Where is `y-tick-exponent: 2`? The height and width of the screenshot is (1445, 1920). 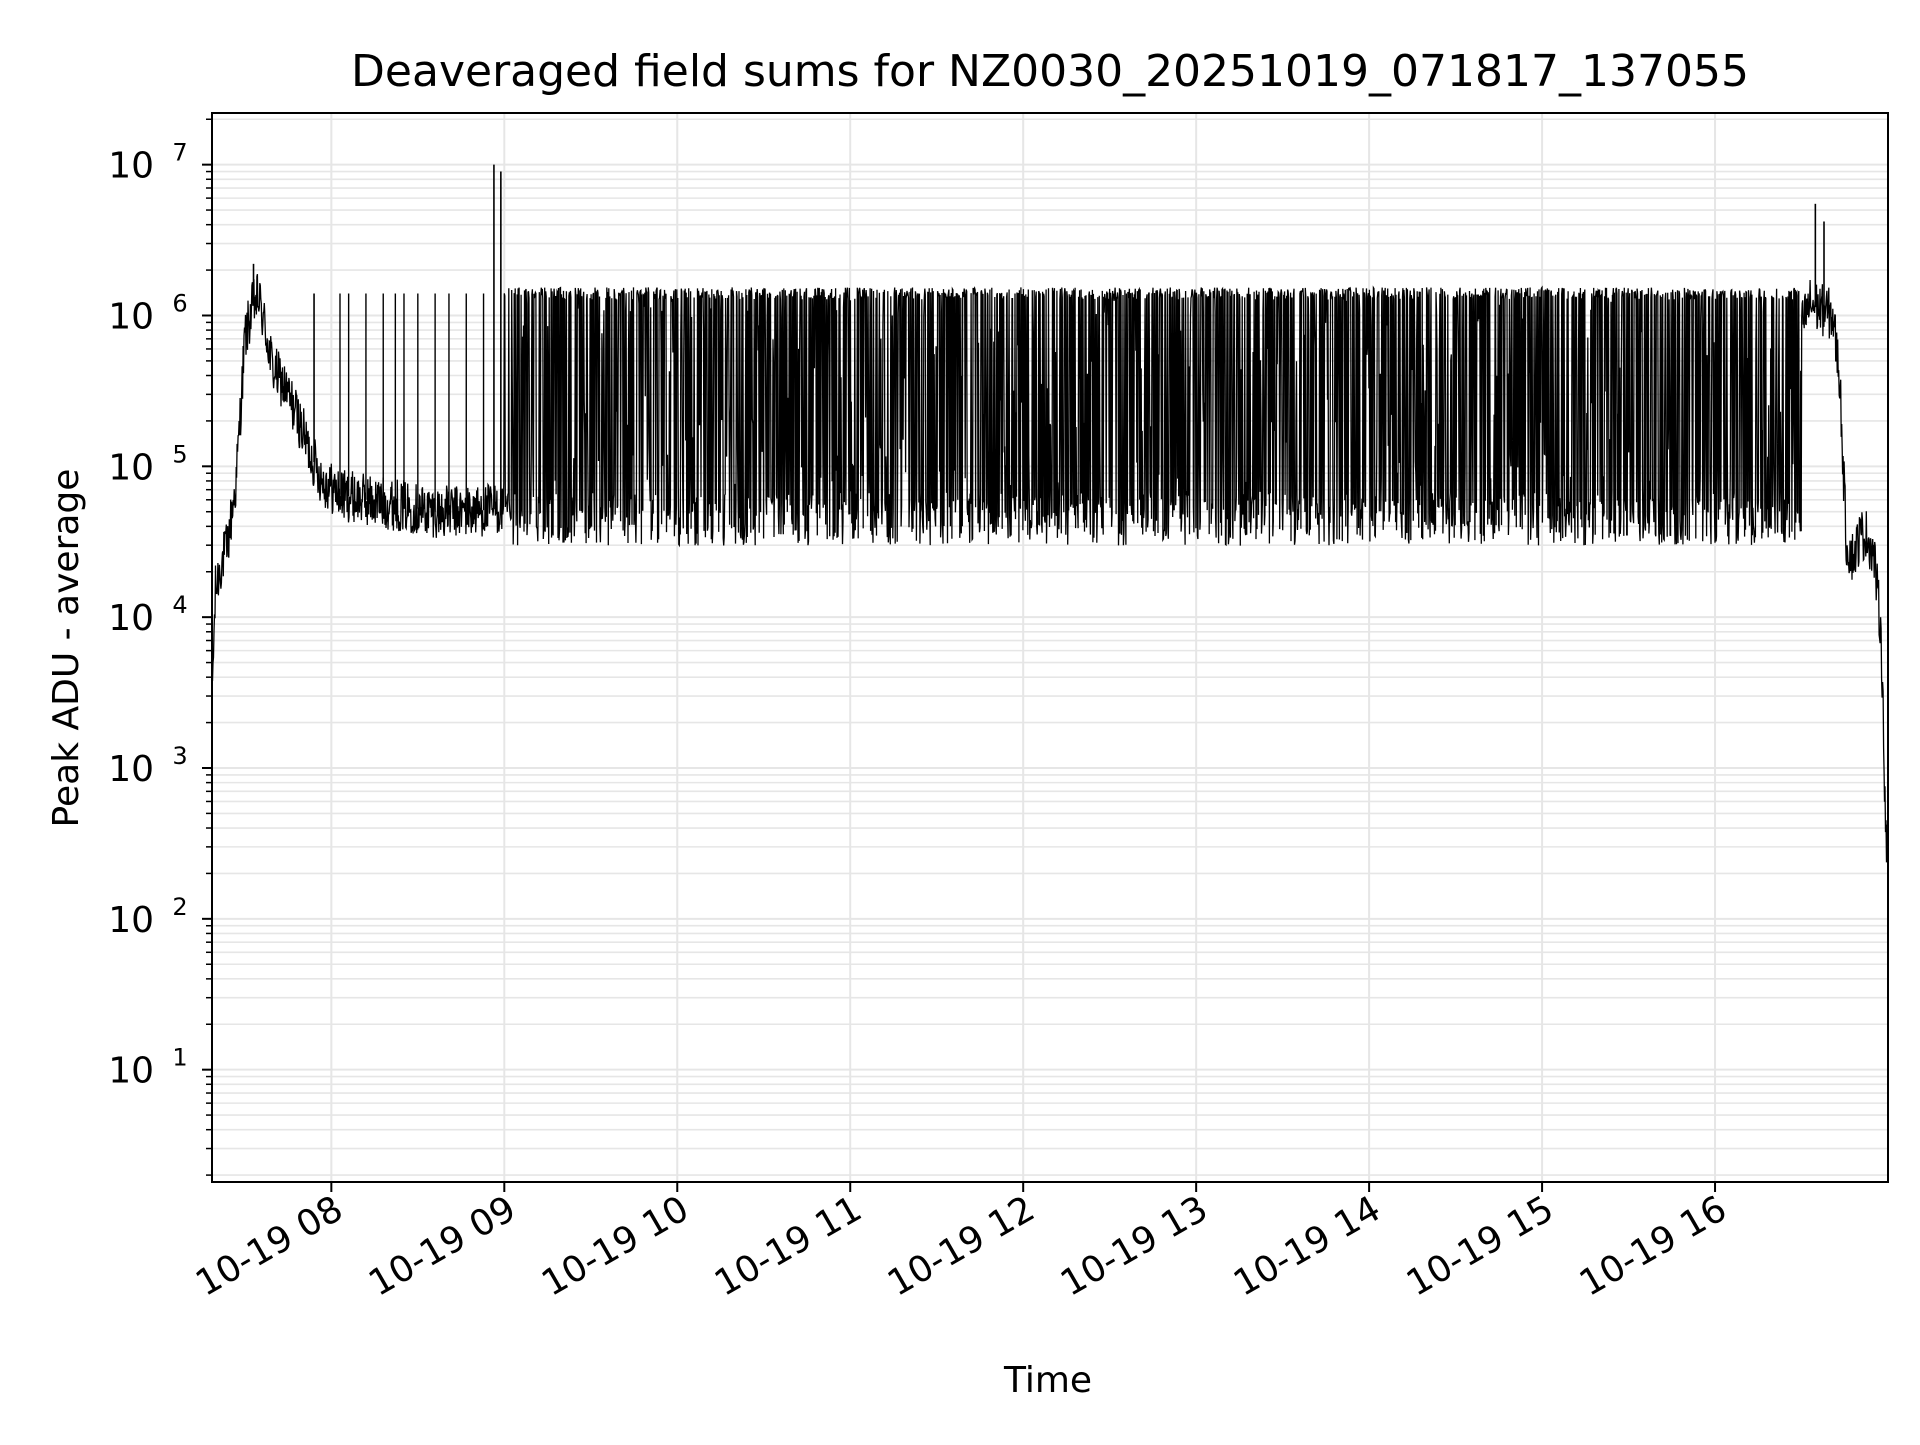 y-tick-exponent: 2 is located at coordinates (179, 907).